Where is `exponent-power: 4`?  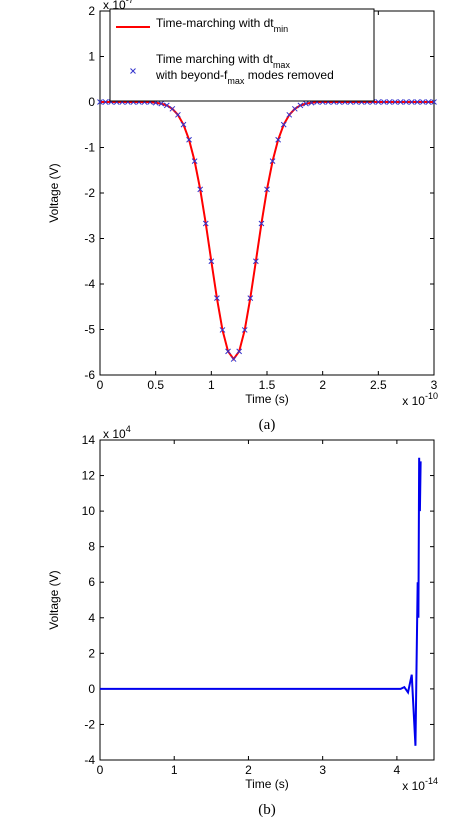 exponent-power: 4 is located at coordinates (128, 429).